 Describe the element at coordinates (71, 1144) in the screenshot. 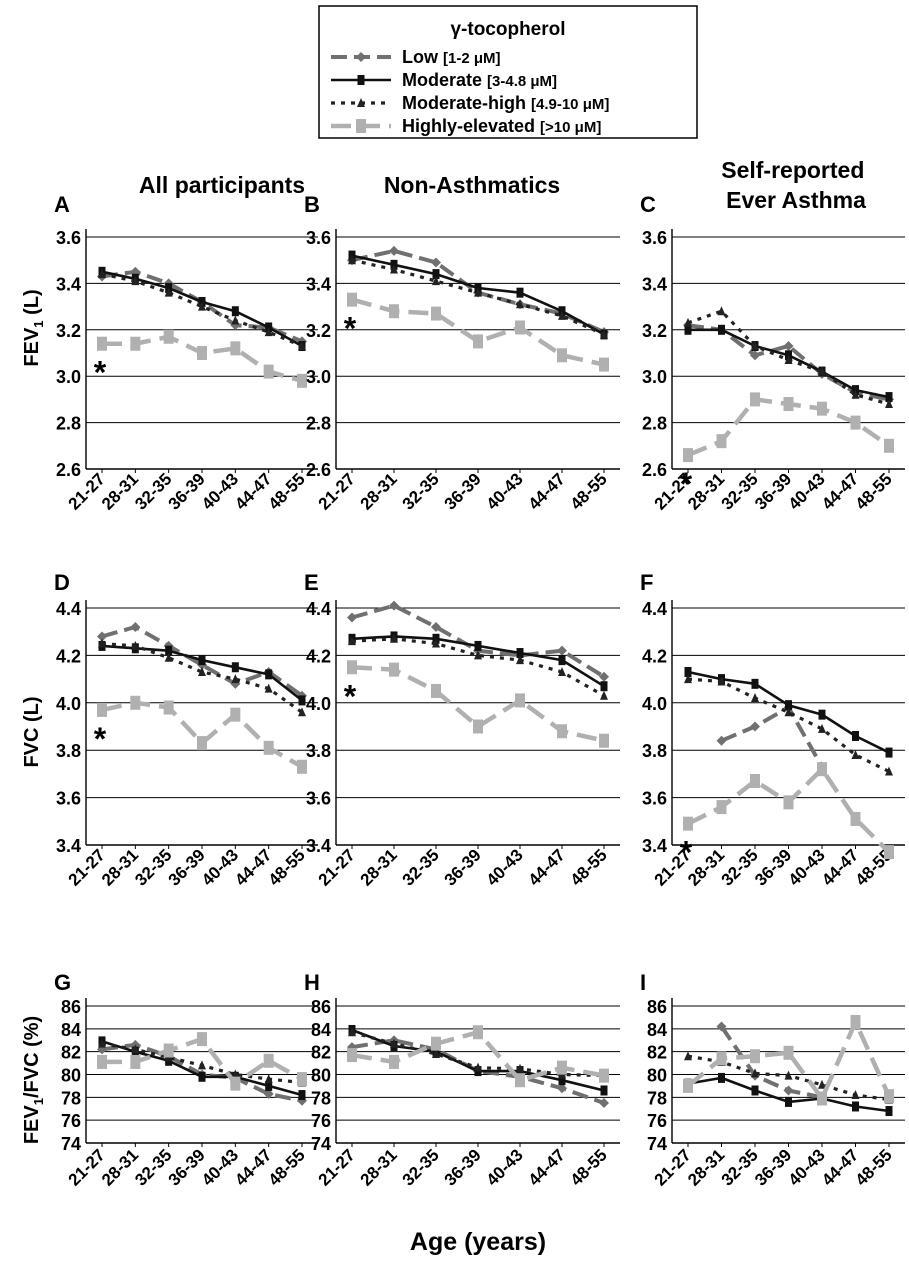

I see `y-tick-label: 74` at that location.